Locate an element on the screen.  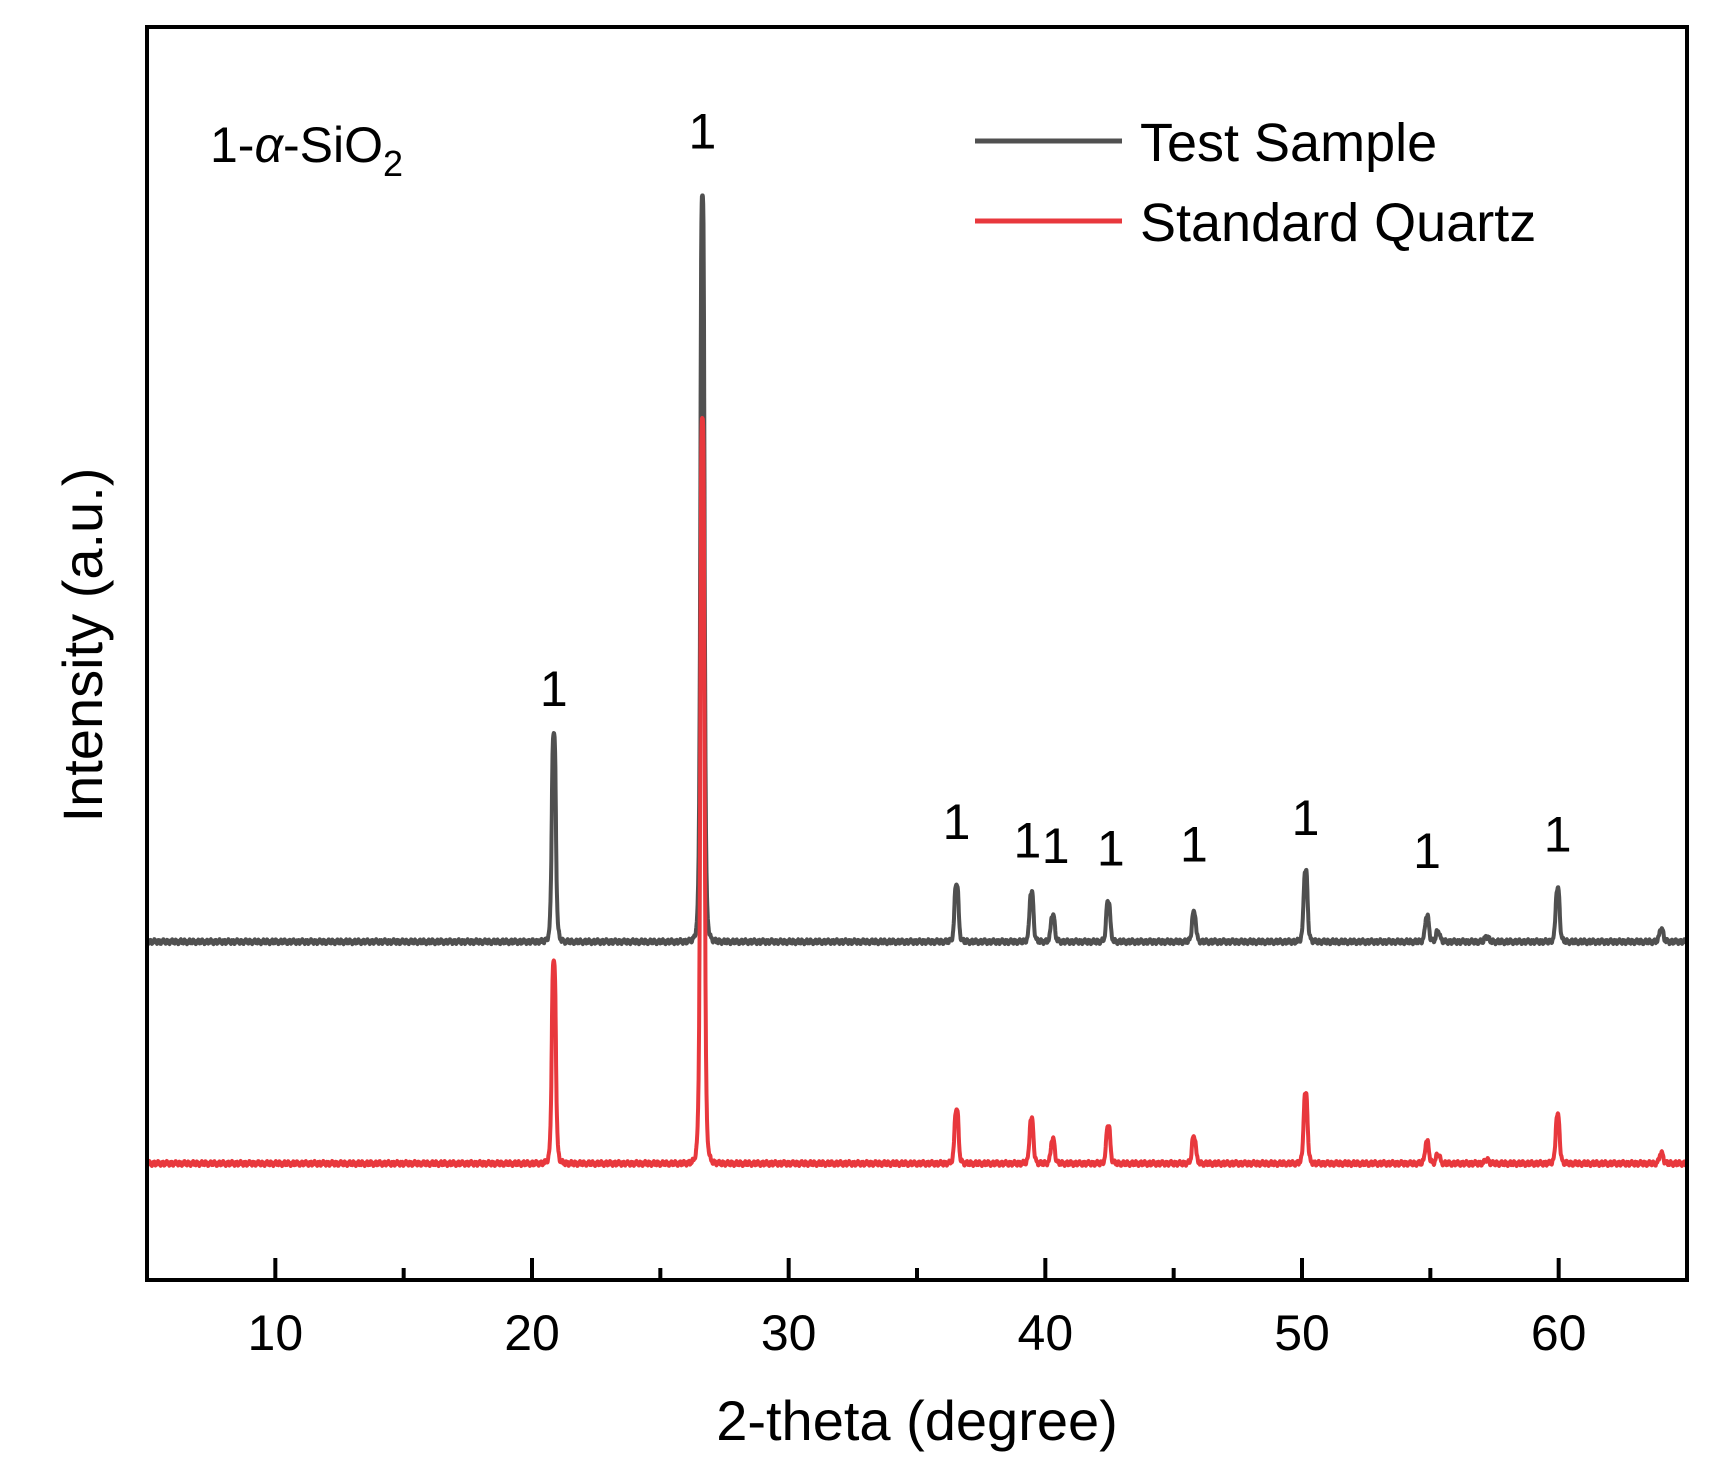
phase-label-subscript: 2 is located at coordinates (393, 163).